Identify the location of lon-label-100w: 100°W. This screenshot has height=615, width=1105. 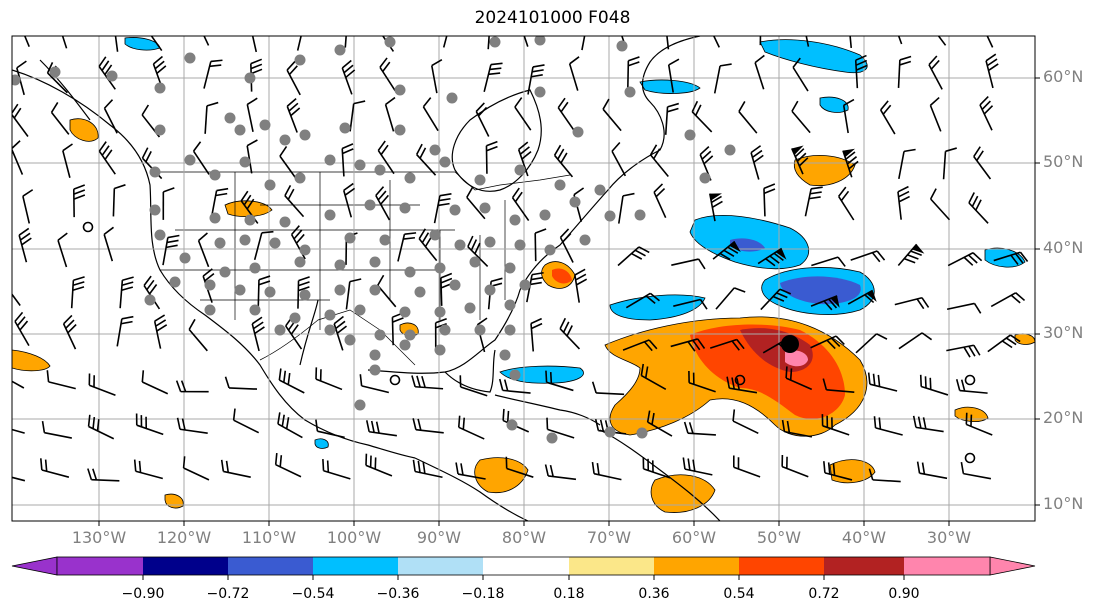
(354, 537).